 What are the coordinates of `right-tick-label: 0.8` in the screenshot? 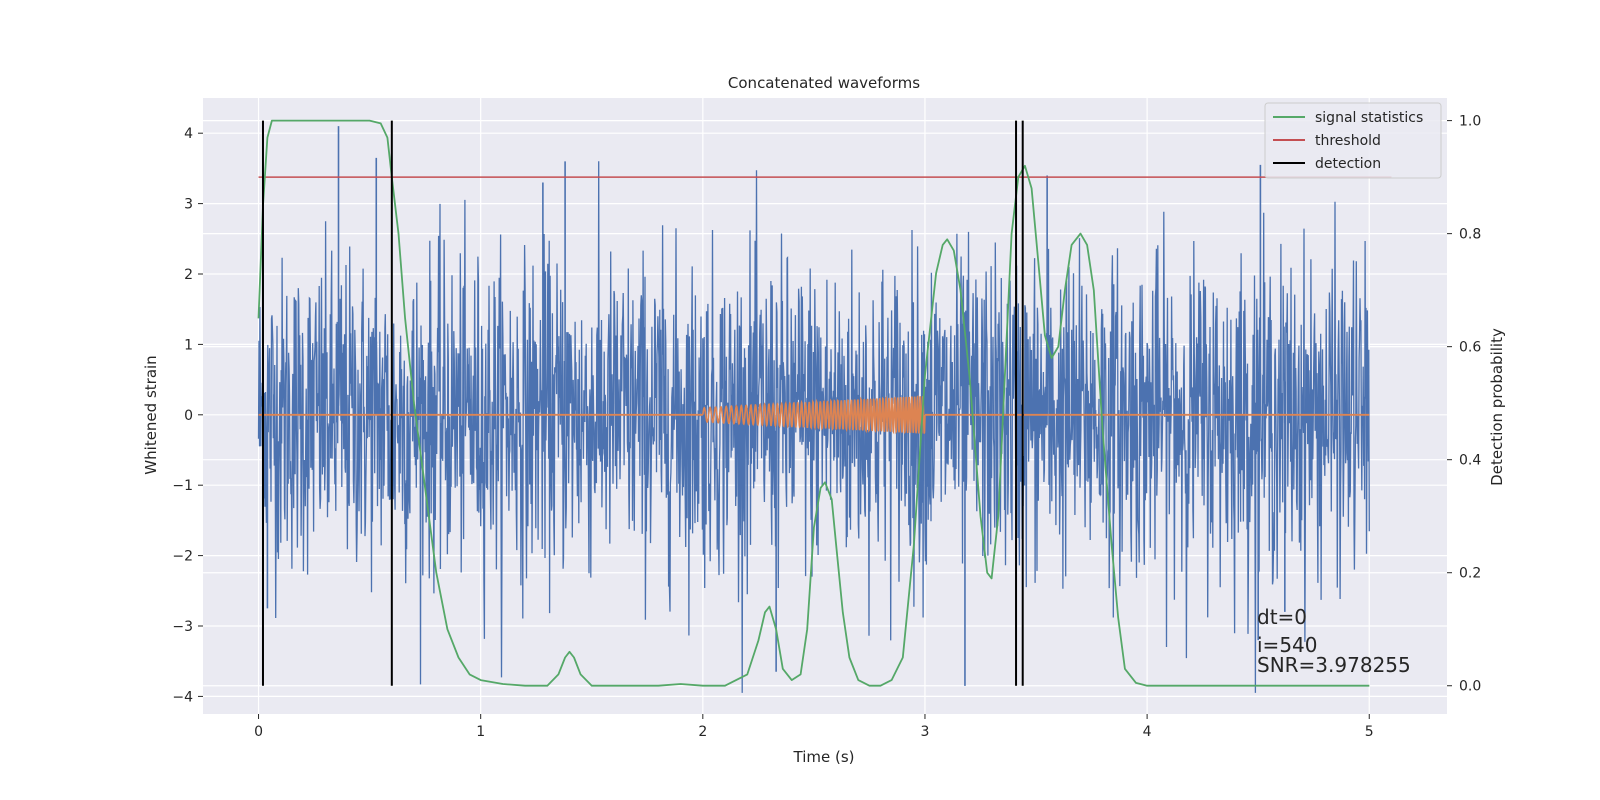 It's located at (1470, 235).